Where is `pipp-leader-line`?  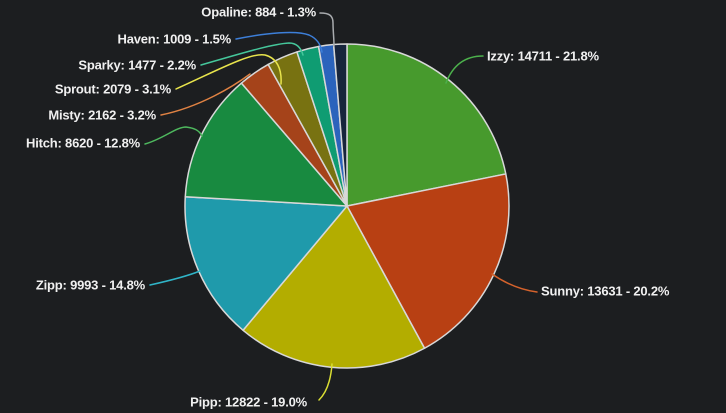
pipp-leader-line is located at coordinates (325, 382).